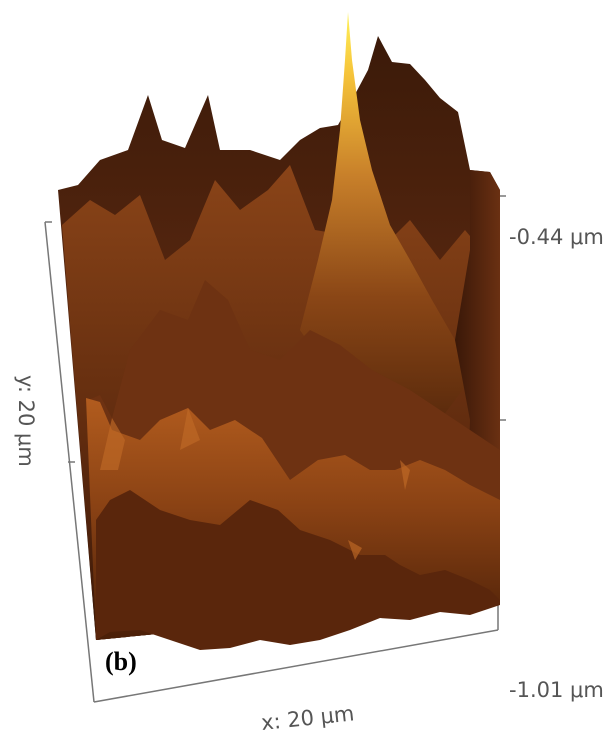 This screenshot has height=747, width=611. I want to click on y-axis-label: y: 20 μm, so click(26, 421).